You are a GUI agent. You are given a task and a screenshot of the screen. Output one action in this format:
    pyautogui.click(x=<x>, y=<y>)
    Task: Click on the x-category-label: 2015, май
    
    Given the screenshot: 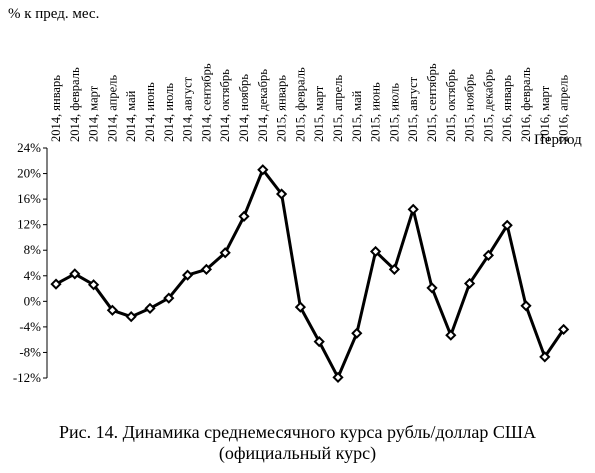 What is the action you would take?
    pyautogui.click(x=357, y=116)
    